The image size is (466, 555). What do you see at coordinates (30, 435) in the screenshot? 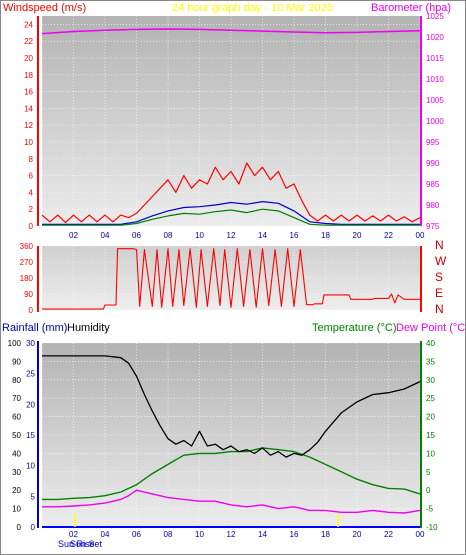
I see `rainfall-tick-label: 15` at bounding box center [30, 435].